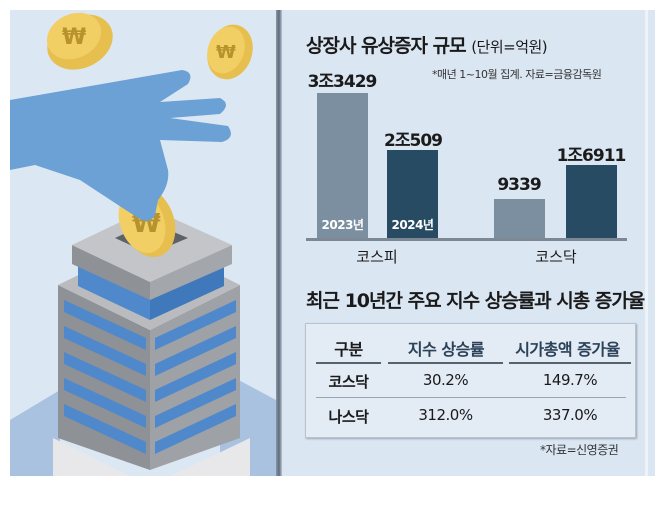 This screenshot has width=664, height=507. I want to click on row-divider, so click(471, 397).